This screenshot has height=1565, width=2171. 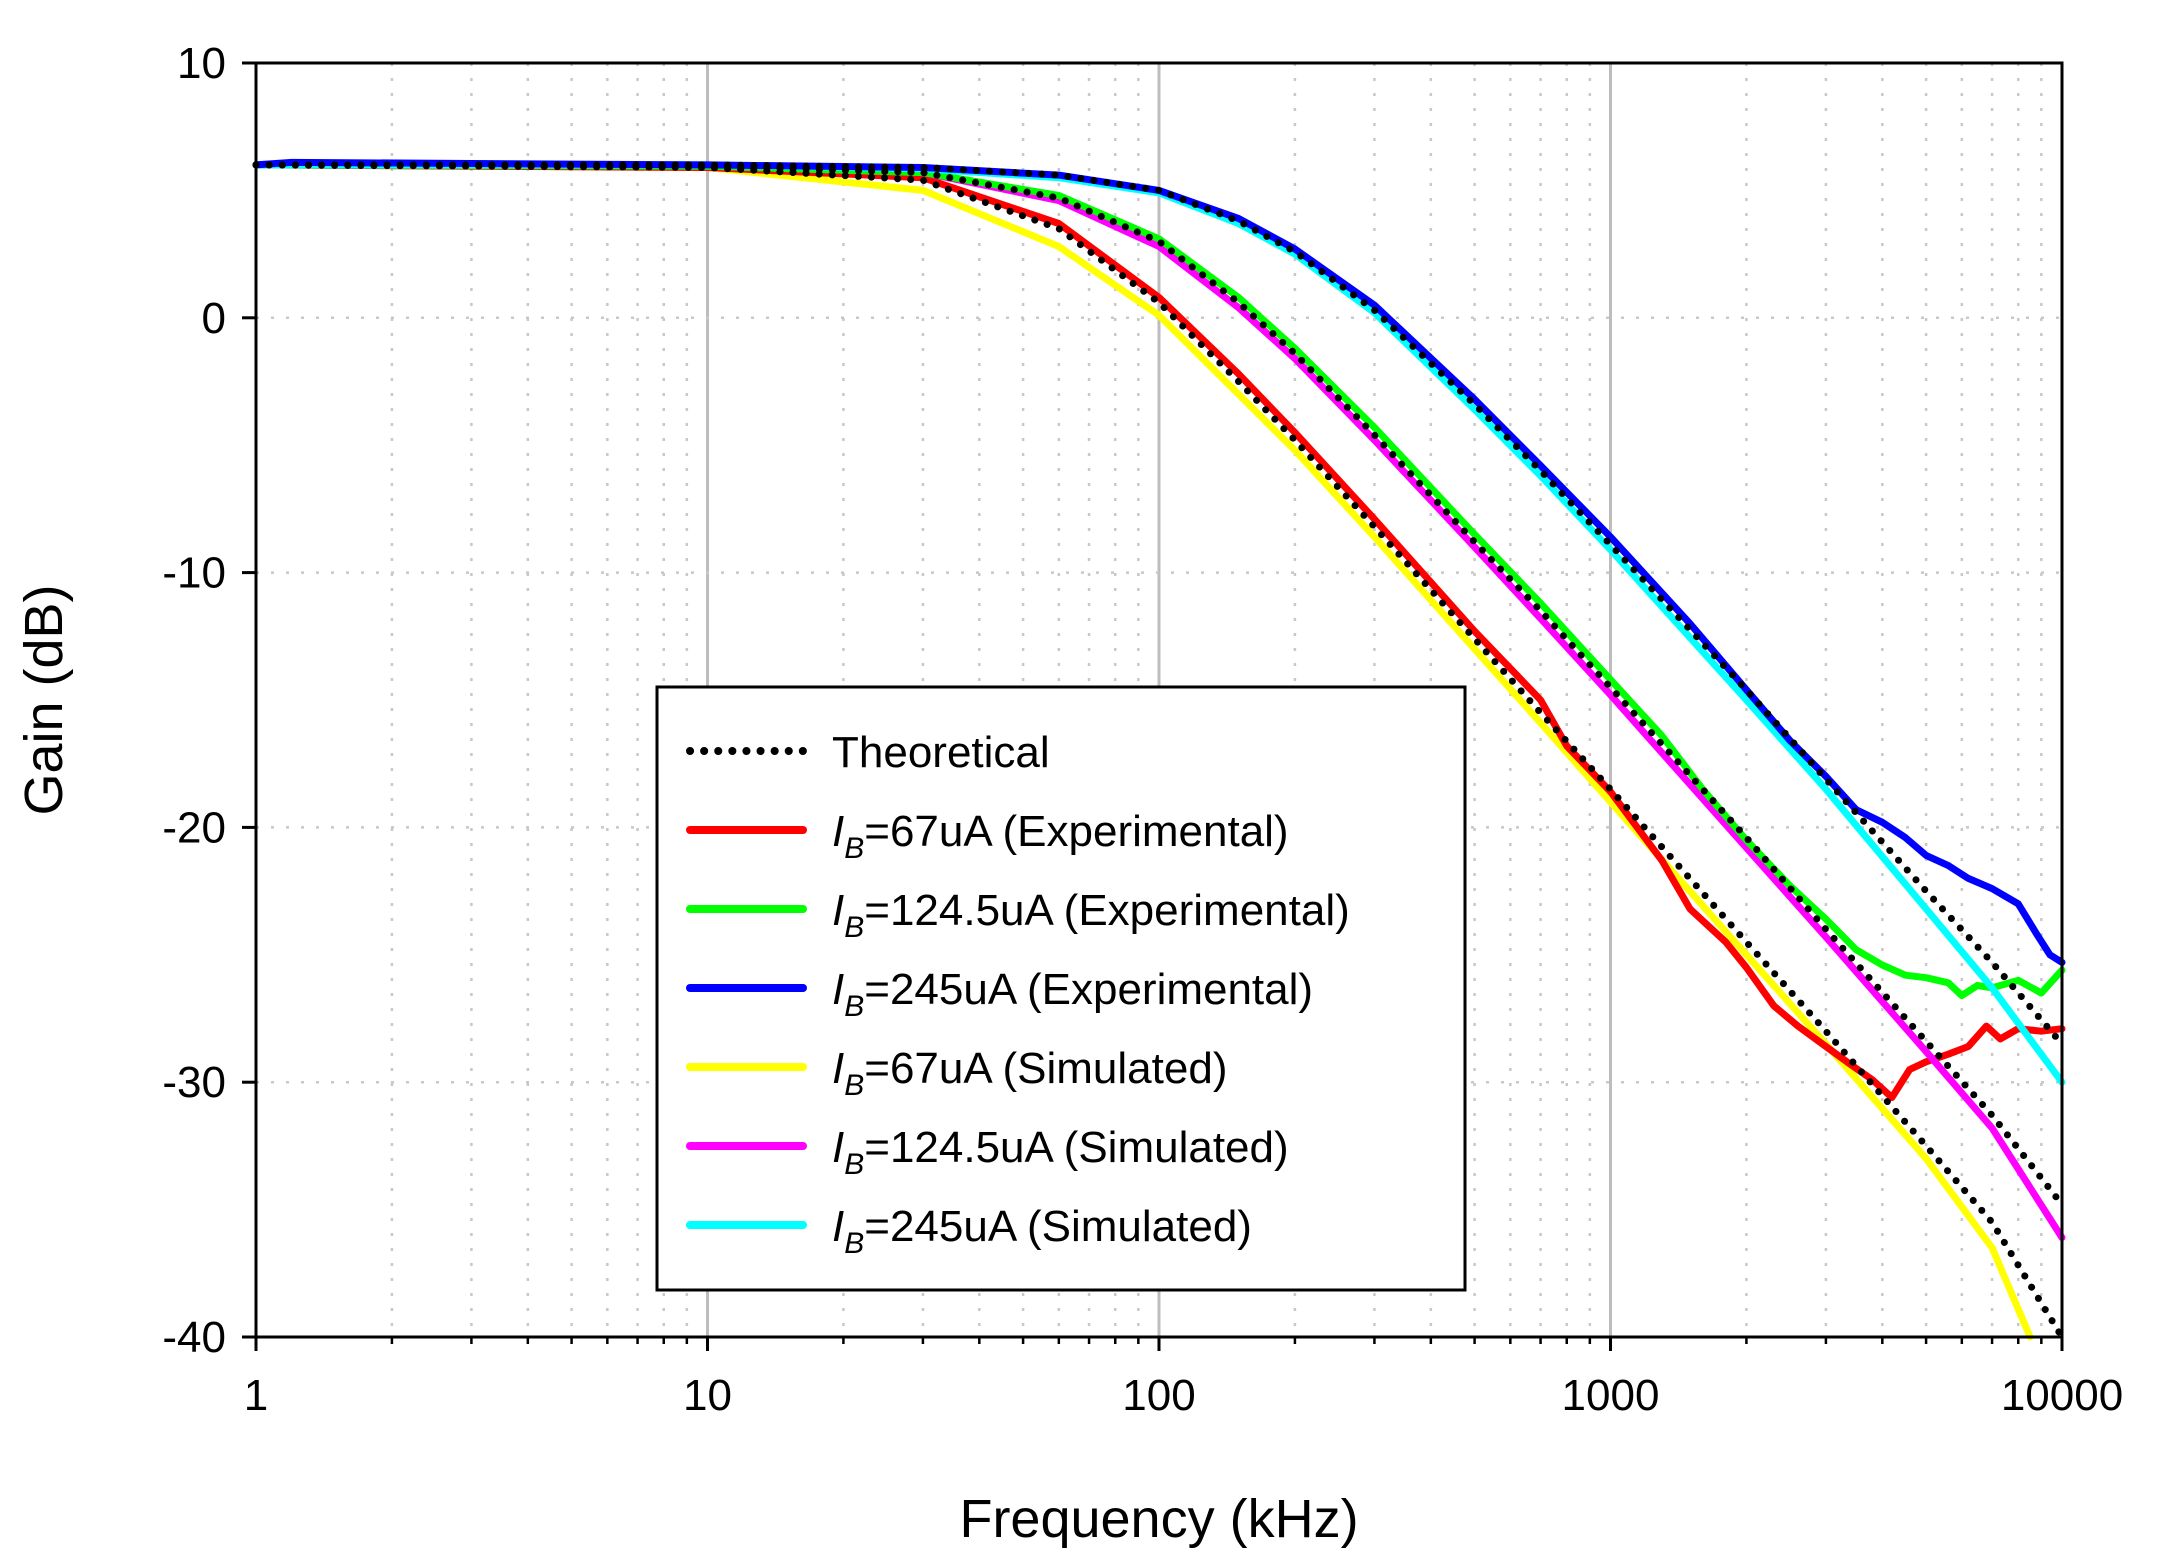 I want to click on y-tick-label: 10, so click(x=201, y=63).